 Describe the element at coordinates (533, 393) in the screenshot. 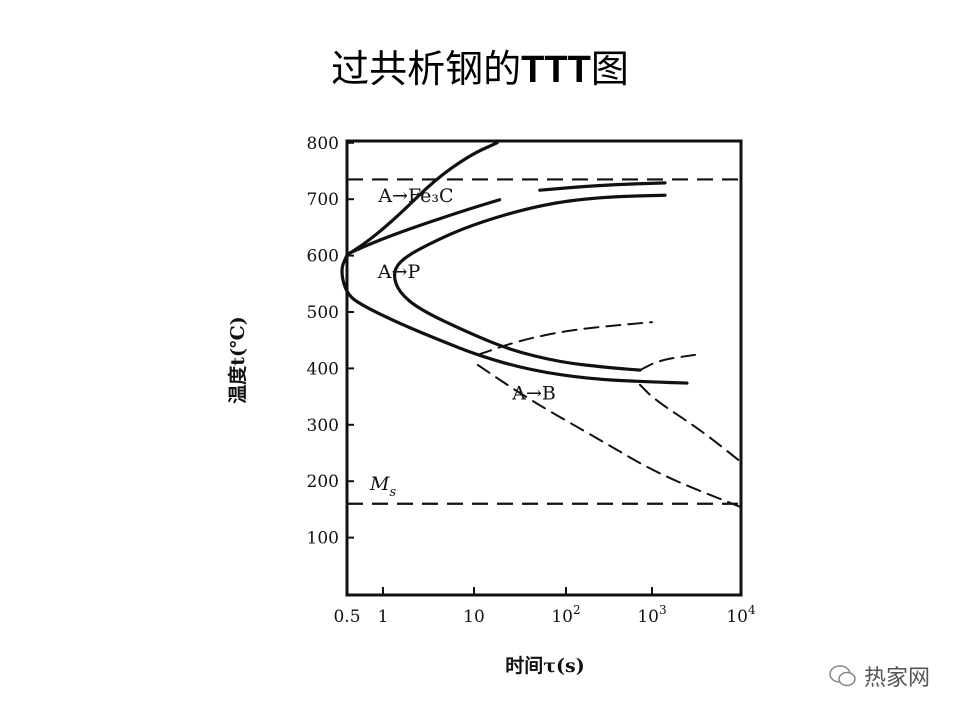

I see `annotation-label: A→B` at that location.